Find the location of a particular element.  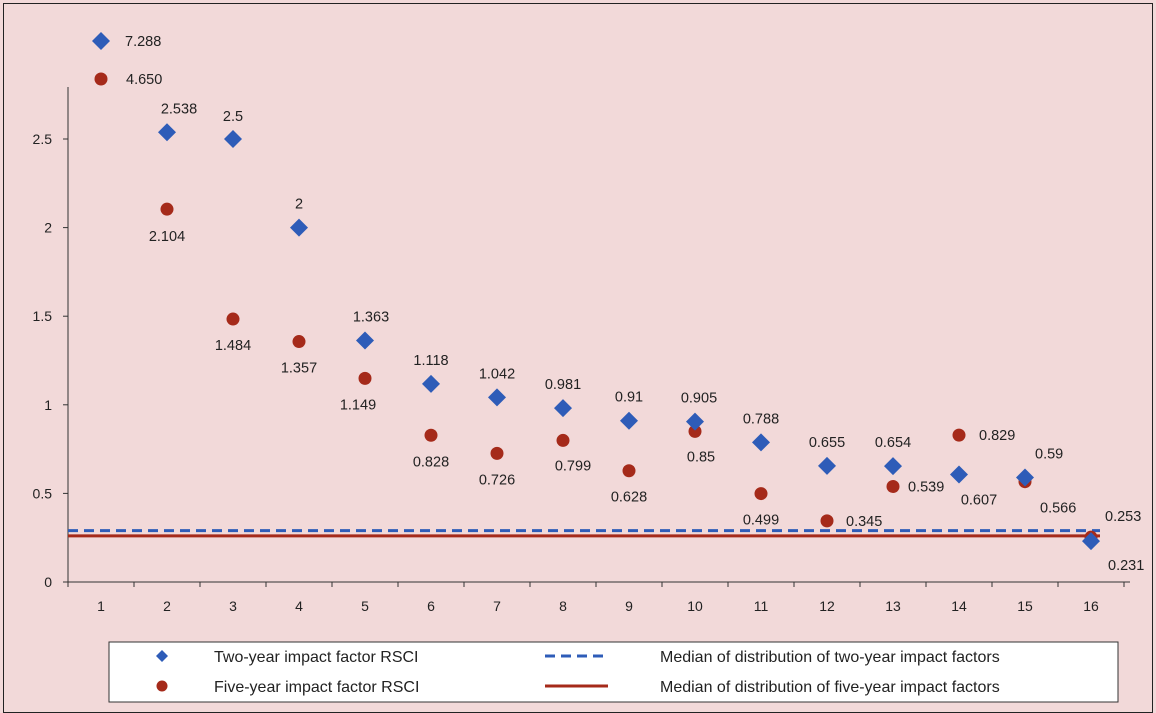

five-year-data-label: 1.484 is located at coordinates (233, 346).